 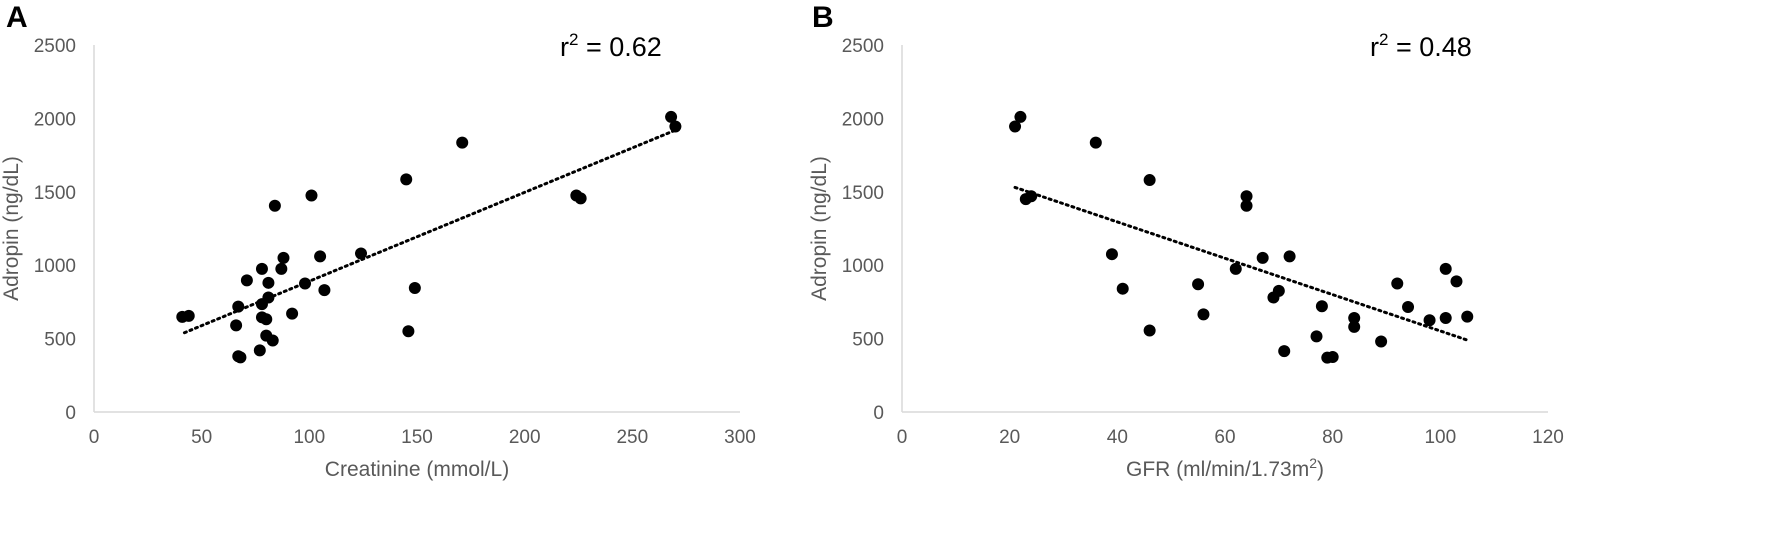 What do you see at coordinates (740, 437) in the screenshot?
I see `x-tick-label: 300` at bounding box center [740, 437].